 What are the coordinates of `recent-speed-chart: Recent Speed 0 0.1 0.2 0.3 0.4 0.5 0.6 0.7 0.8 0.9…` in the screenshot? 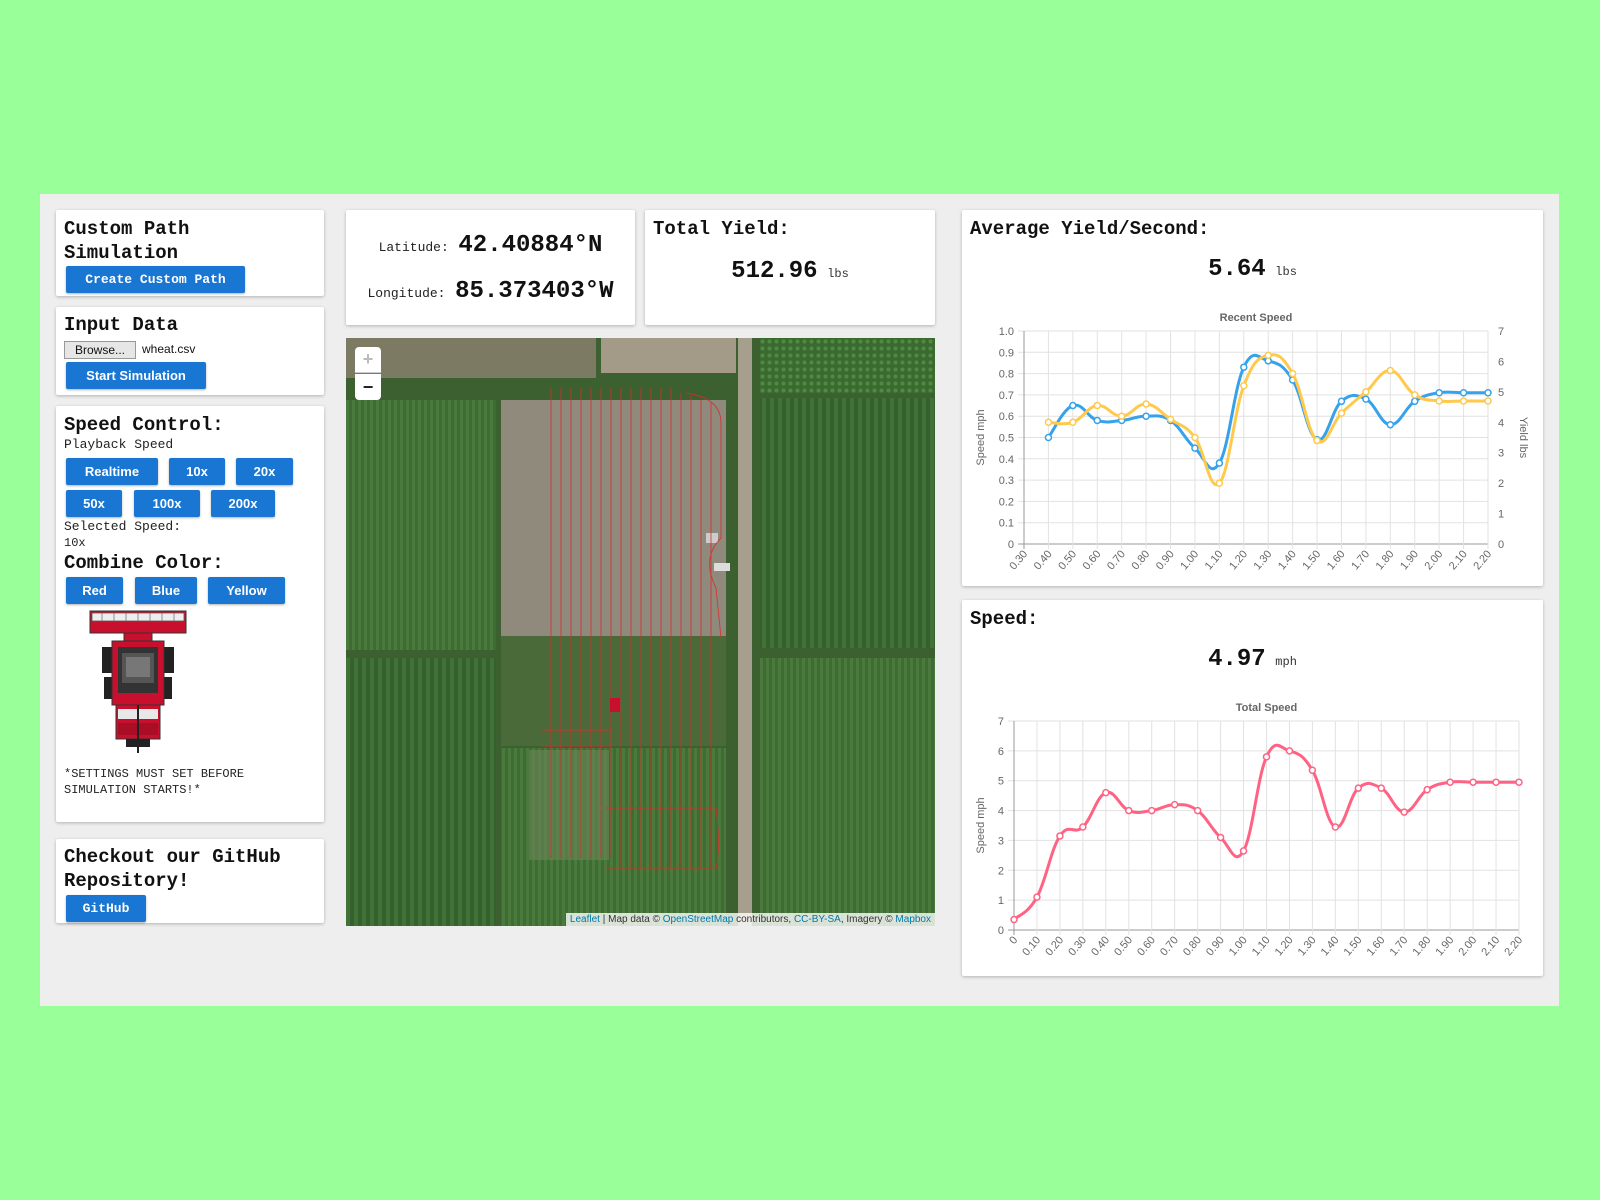 It's located at (1252, 442).